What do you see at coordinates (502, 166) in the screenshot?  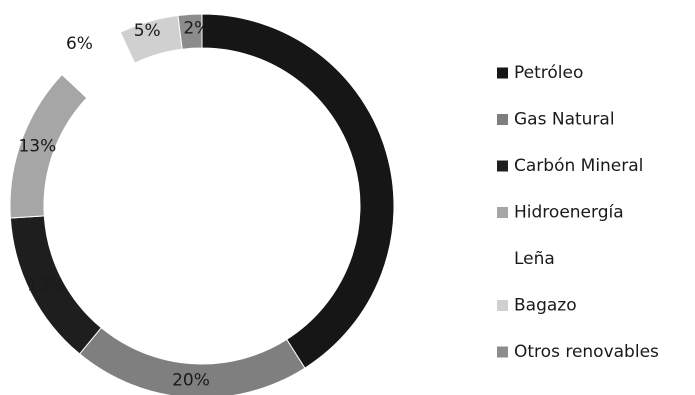 I see `legend-swatch-carbon-mineral` at bounding box center [502, 166].